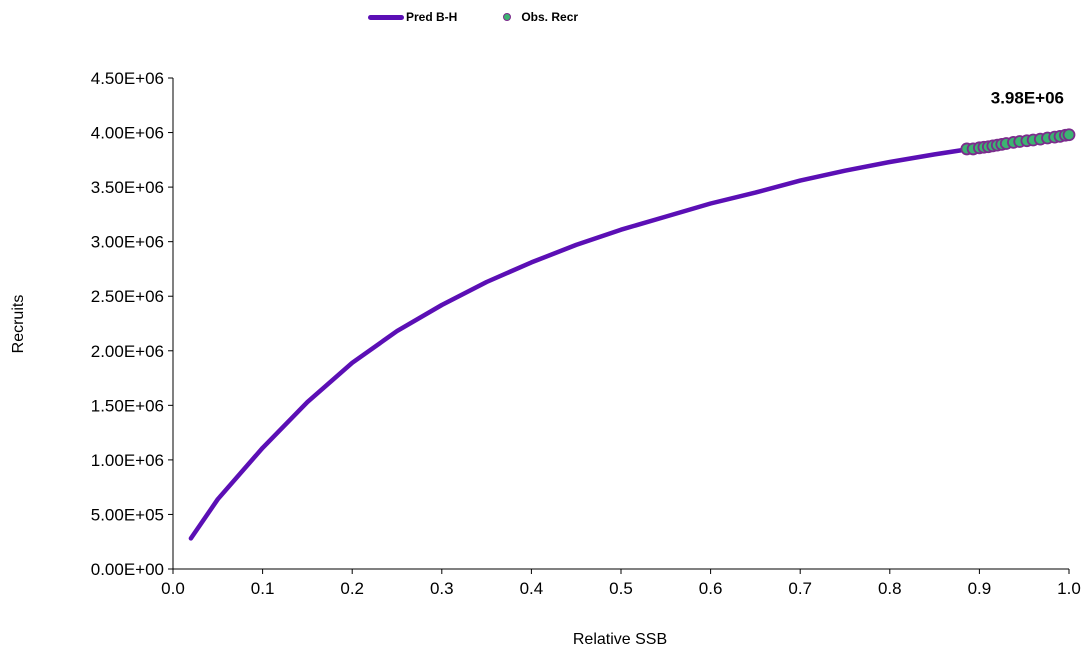  What do you see at coordinates (800, 588) in the screenshot?
I see `x-tick-label: 0.7` at bounding box center [800, 588].